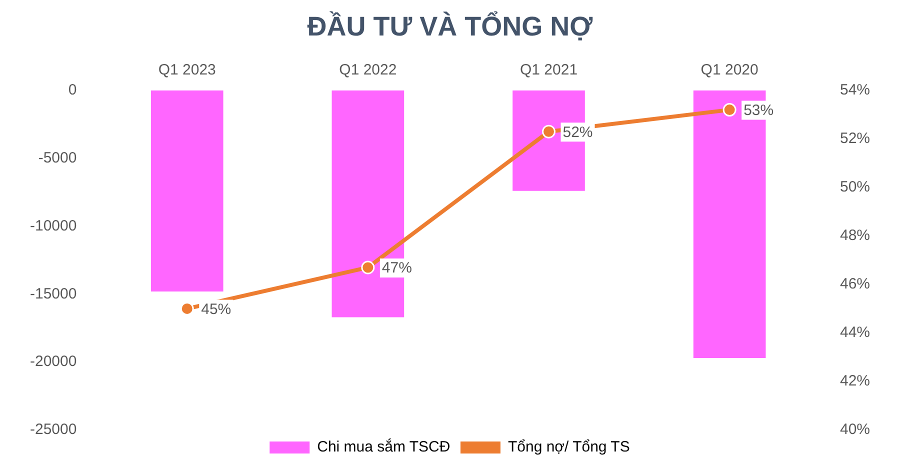  What do you see at coordinates (855, 429) in the screenshot?
I see `y2-tick-label: 40%` at bounding box center [855, 429].